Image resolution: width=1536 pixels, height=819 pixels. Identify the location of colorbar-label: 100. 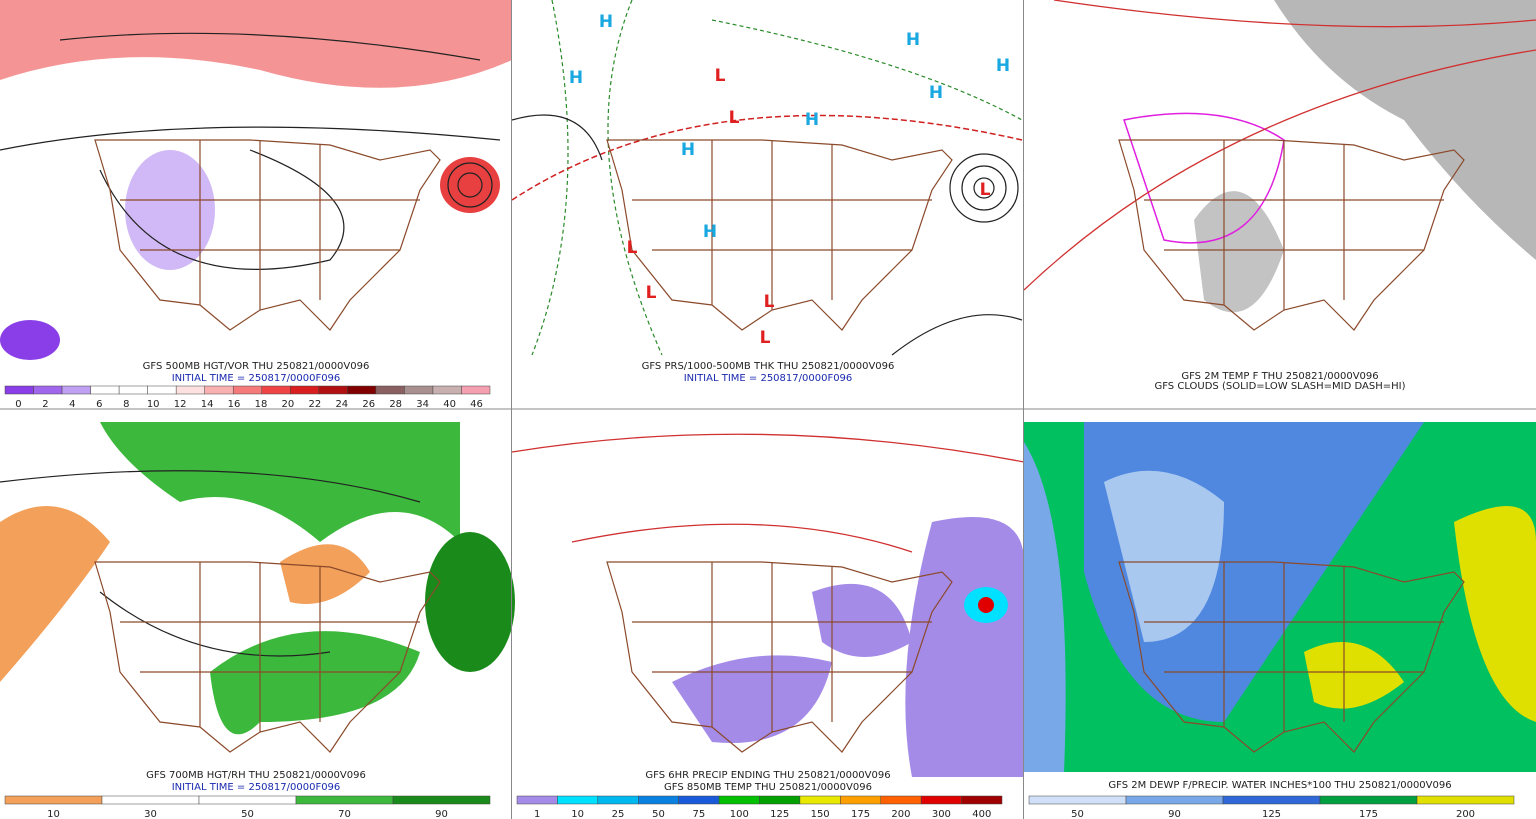
(739, 814).